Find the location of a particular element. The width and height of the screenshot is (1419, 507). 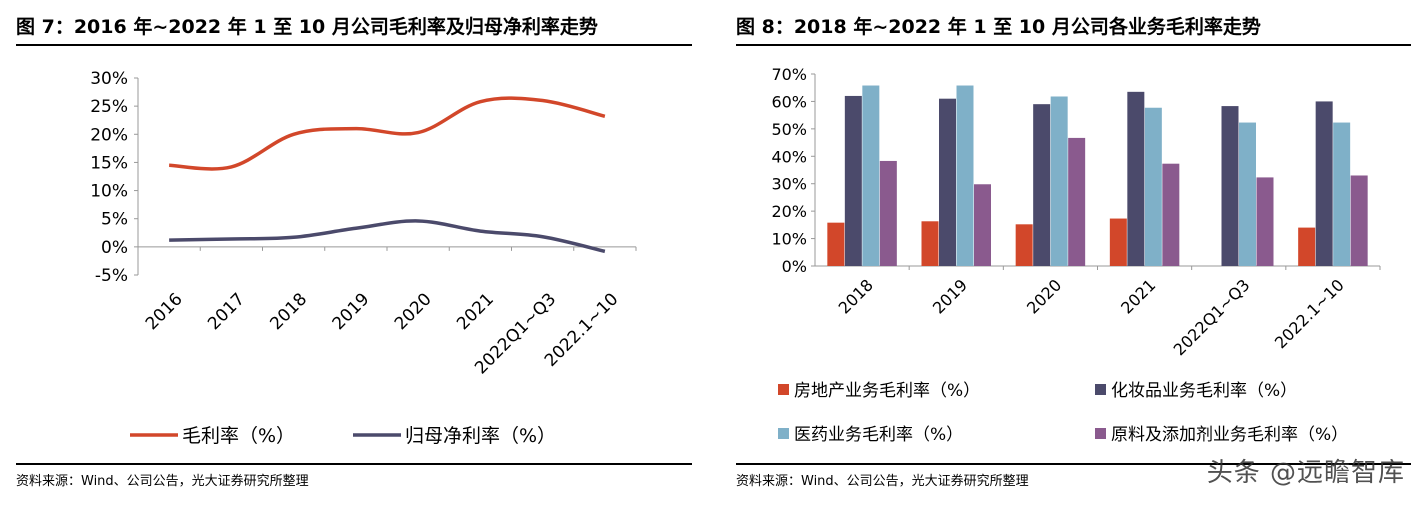

x-tick-label: 2022.1~10 is located at coordinates (1309, 313).